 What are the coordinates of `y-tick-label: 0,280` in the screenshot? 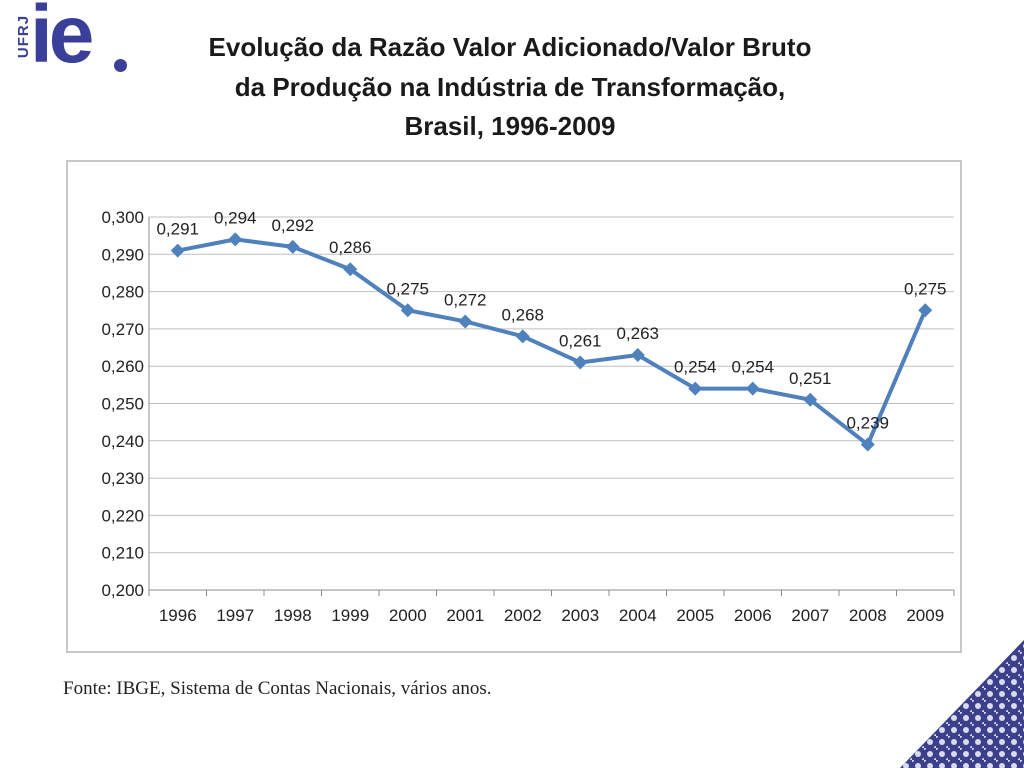 It's located at (122, 292).